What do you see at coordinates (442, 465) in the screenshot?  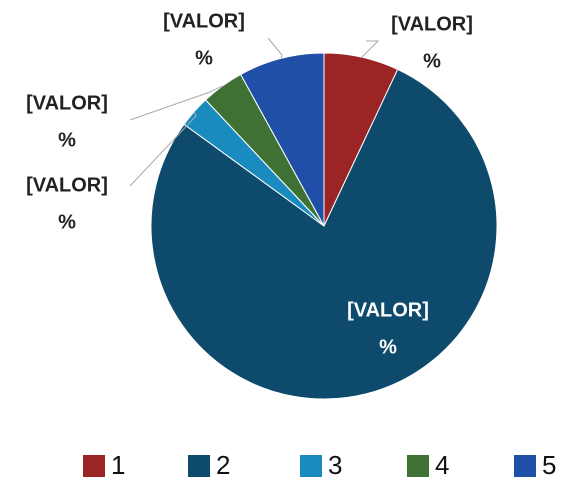 I see `legend-label: 4` at bounding box center [442, 465].